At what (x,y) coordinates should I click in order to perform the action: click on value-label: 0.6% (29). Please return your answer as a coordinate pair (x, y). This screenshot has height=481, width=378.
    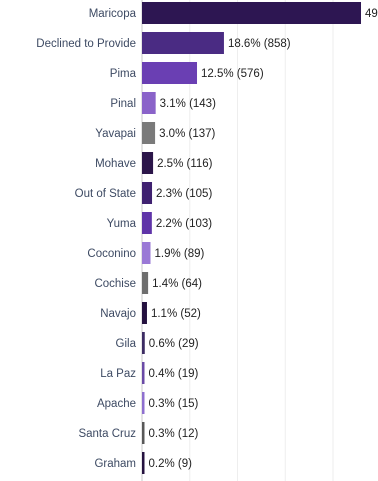
    Looking at the image, I should click on (174, 344).